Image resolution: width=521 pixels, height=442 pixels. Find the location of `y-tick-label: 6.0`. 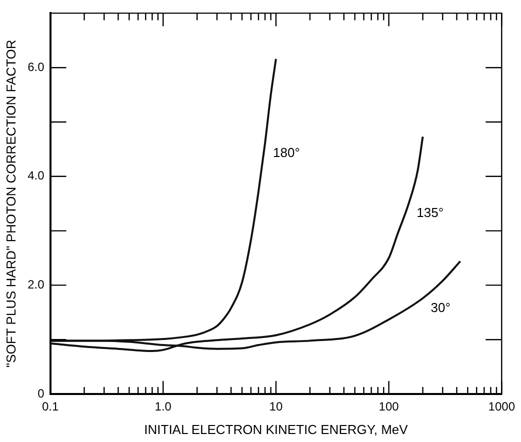

y-tick-label: 6.0 is located at coordinates (36, 67).